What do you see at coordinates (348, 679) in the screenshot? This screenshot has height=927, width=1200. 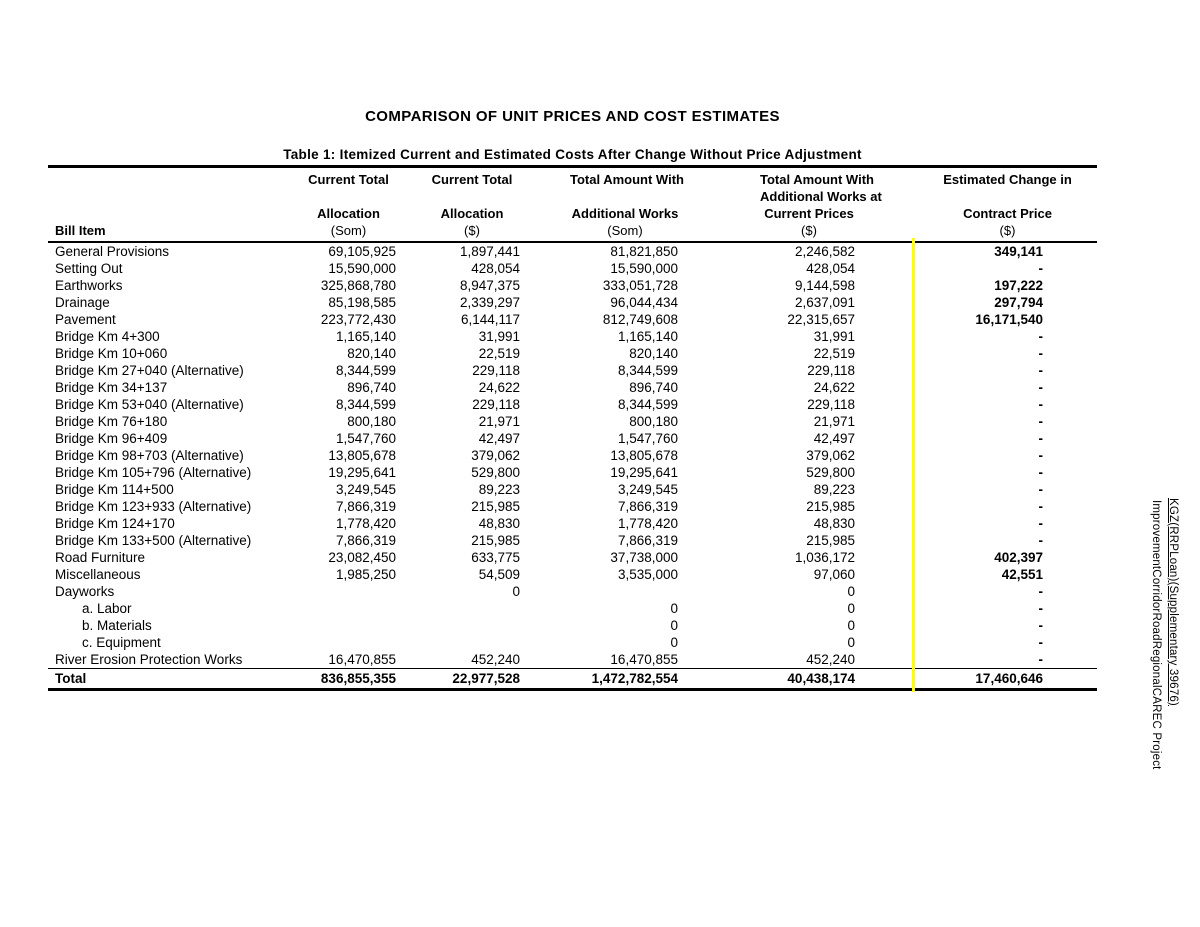 I see `cell-current-total-allocation-som: 836,855,355` at bounding box center [348, 679].